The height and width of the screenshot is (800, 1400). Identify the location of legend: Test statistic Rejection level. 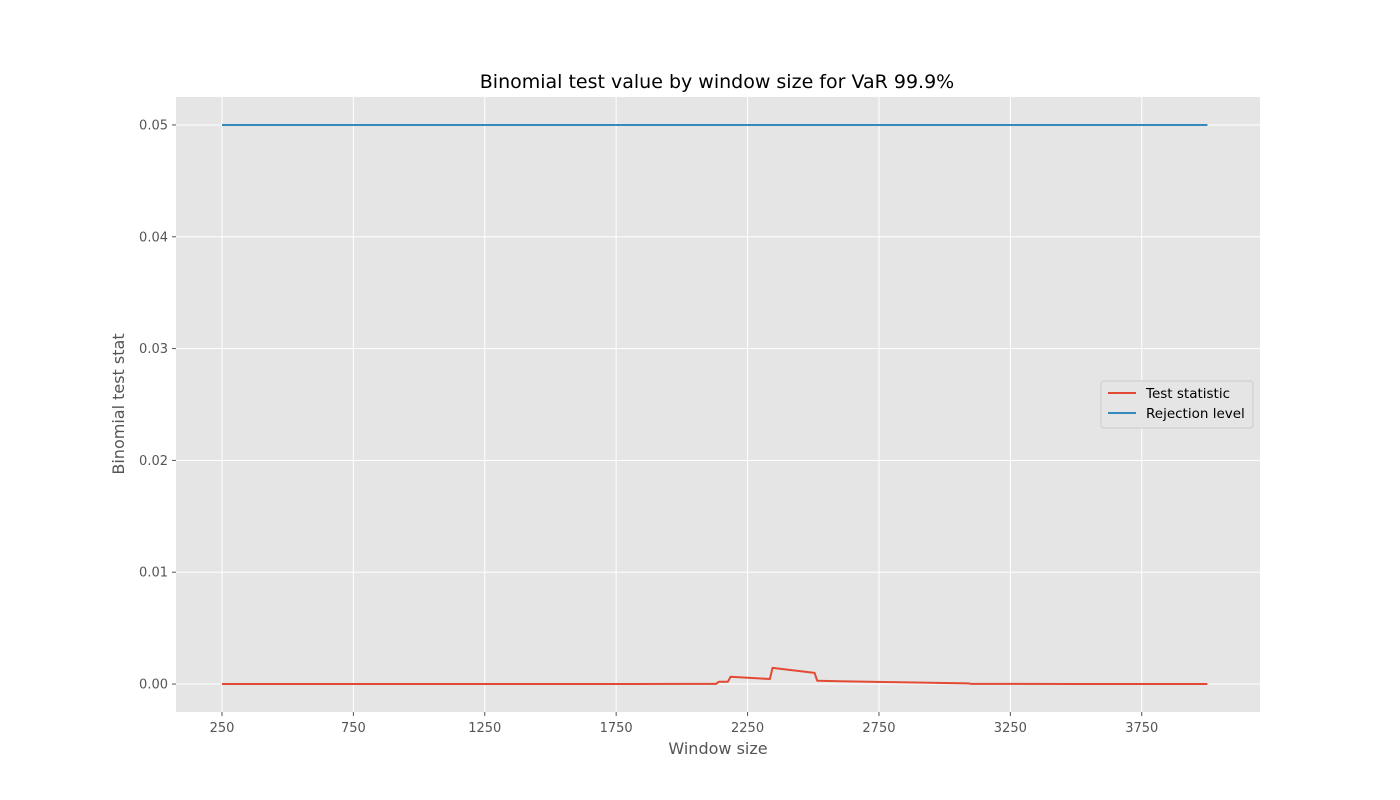
(1177, 404).